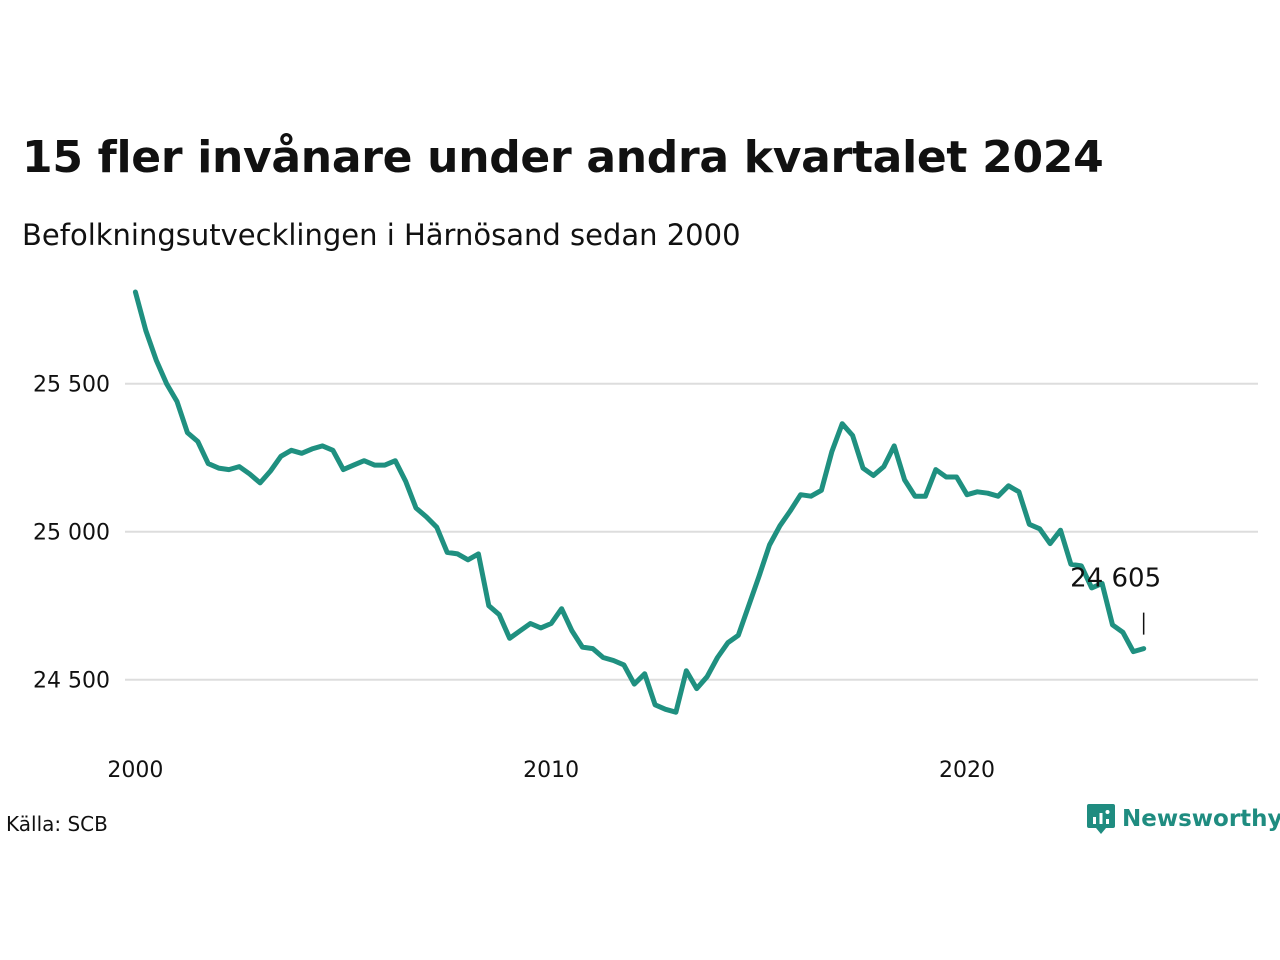 This screenshot has height=960, width=1280. Describe the element at coordinates (71, 385) in the screenshot. I see `y-tick-label: 25 500` at that location.